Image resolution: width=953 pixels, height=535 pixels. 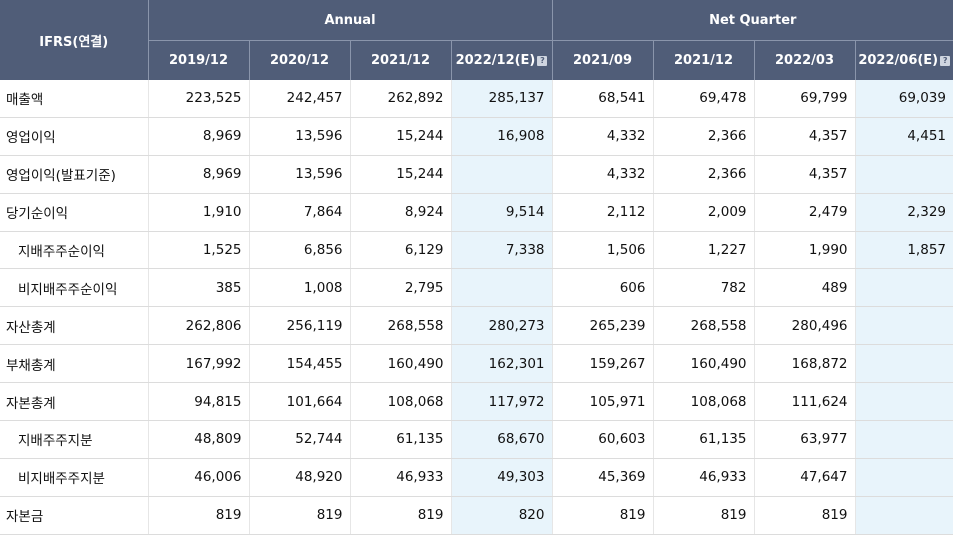 What do you see at coordinates (602, 212) in the screenshot?
I see `value-cell: 2,112` at bounding box center [602, 212].